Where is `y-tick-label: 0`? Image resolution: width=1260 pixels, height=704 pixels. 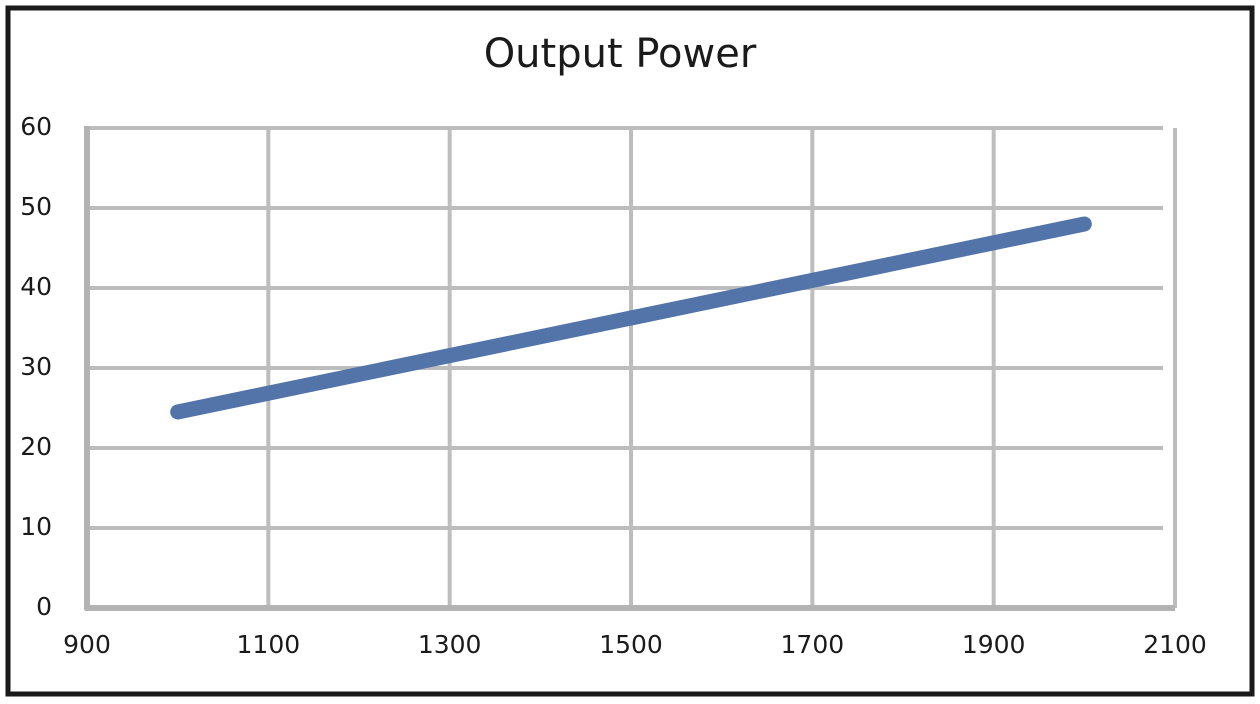 y-tick-label: 0 is located at coordinates (44, 606).